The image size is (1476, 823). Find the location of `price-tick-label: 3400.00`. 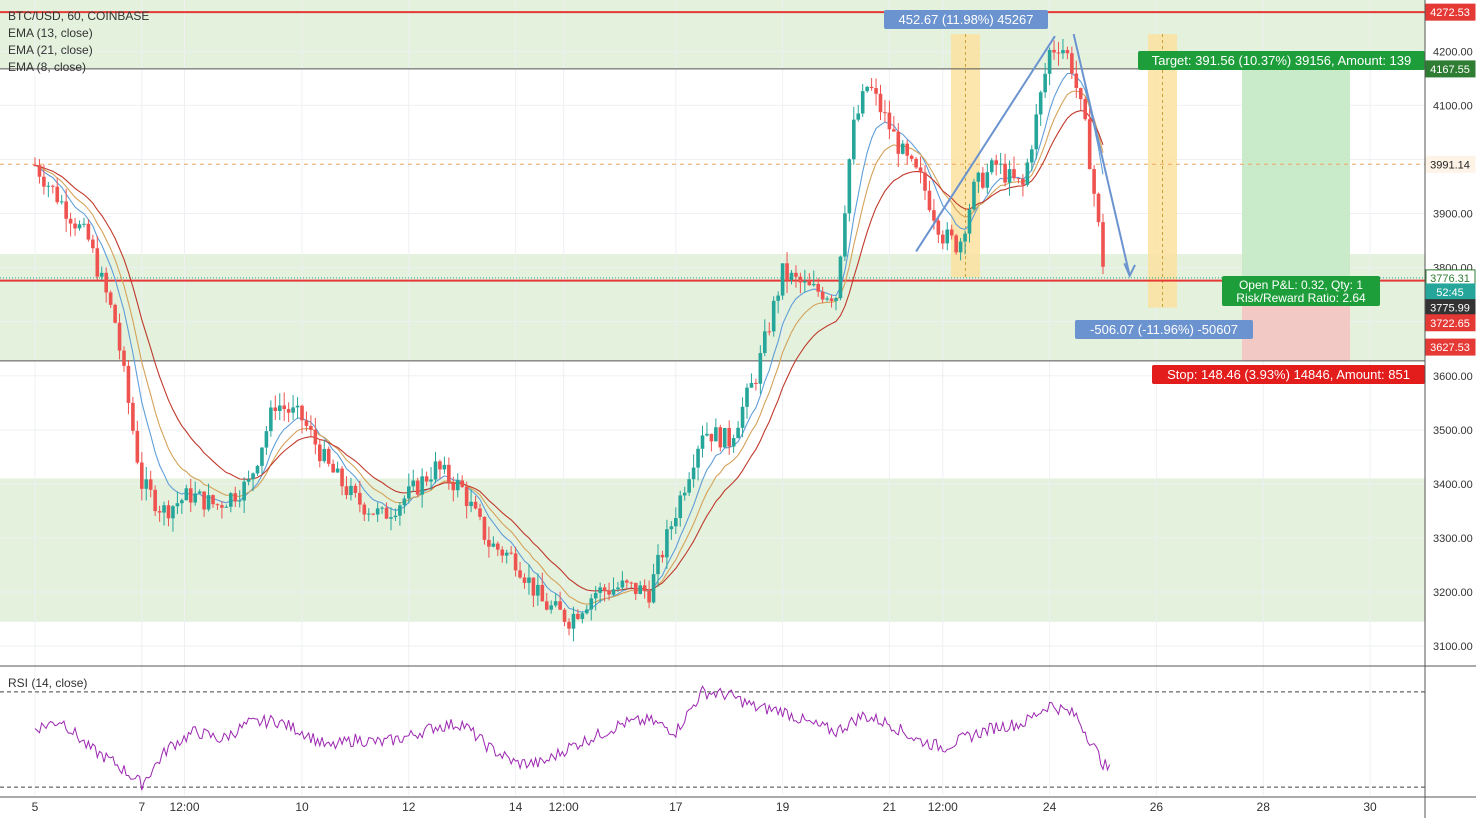

price-tick-label: 3400.00 is located at coordinates (1453, 485).